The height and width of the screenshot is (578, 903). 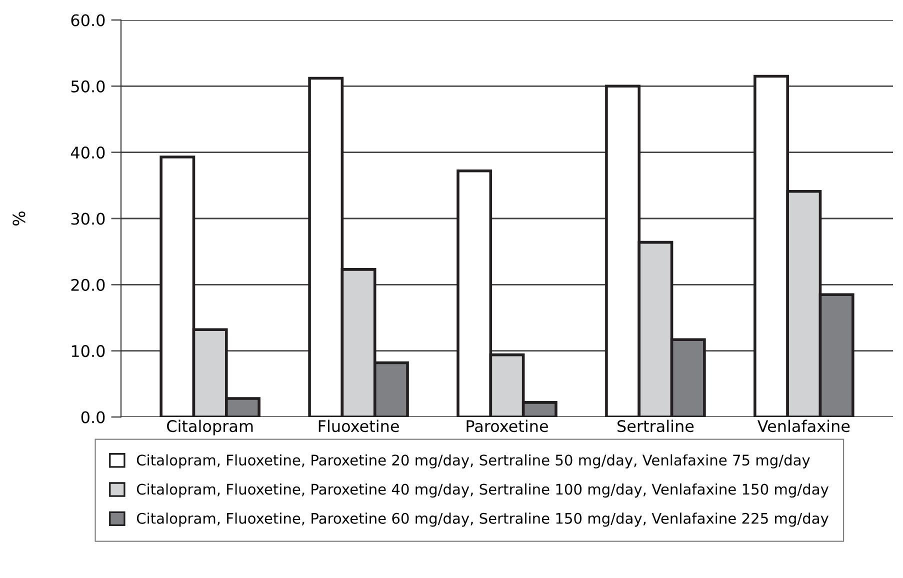 What do you see at coordinates (88, 218) in the screenshot?
I see `y-tick-label: 30.0` at bounding box center [88, 218].